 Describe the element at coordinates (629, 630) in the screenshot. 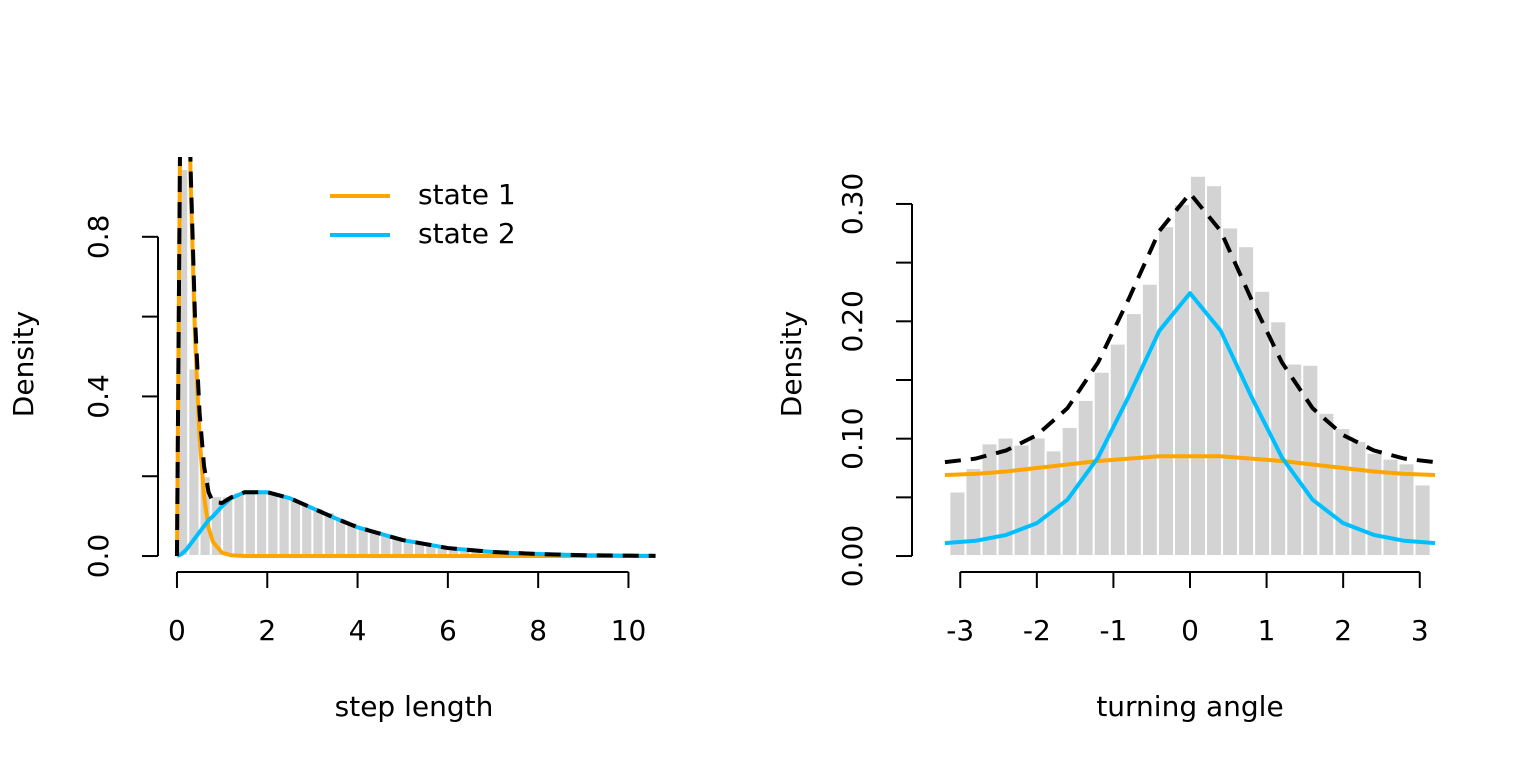

I see `x-tick-label: 10` at that location.